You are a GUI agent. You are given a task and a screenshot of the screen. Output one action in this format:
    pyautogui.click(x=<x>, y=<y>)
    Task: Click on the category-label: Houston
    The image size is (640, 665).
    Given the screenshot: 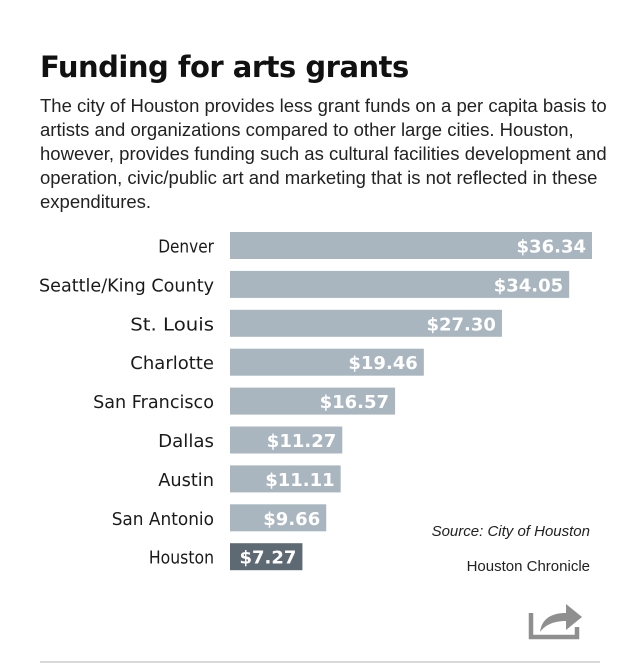 What is the action you would take?
    pyautogui.click(x=181, y=558)
    